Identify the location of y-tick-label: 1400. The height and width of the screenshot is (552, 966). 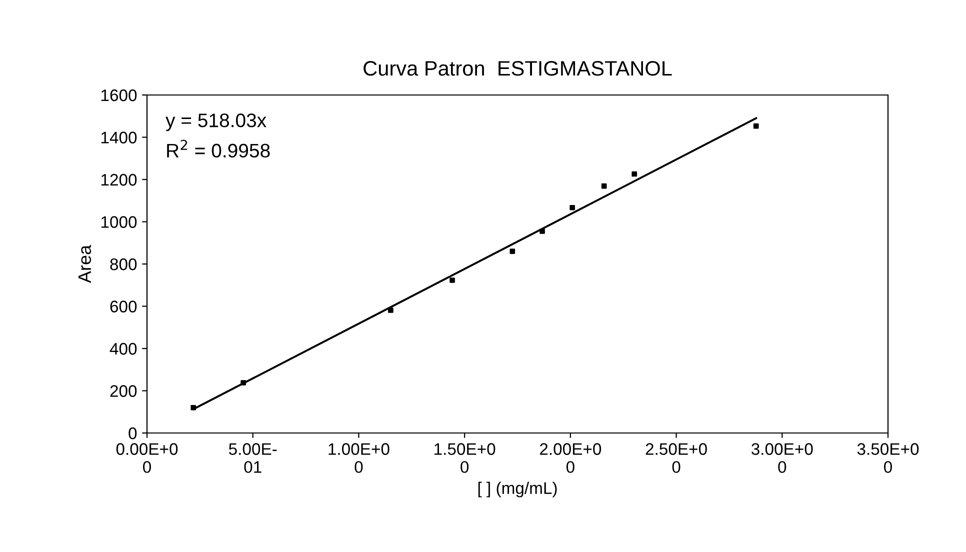
(119, 138).